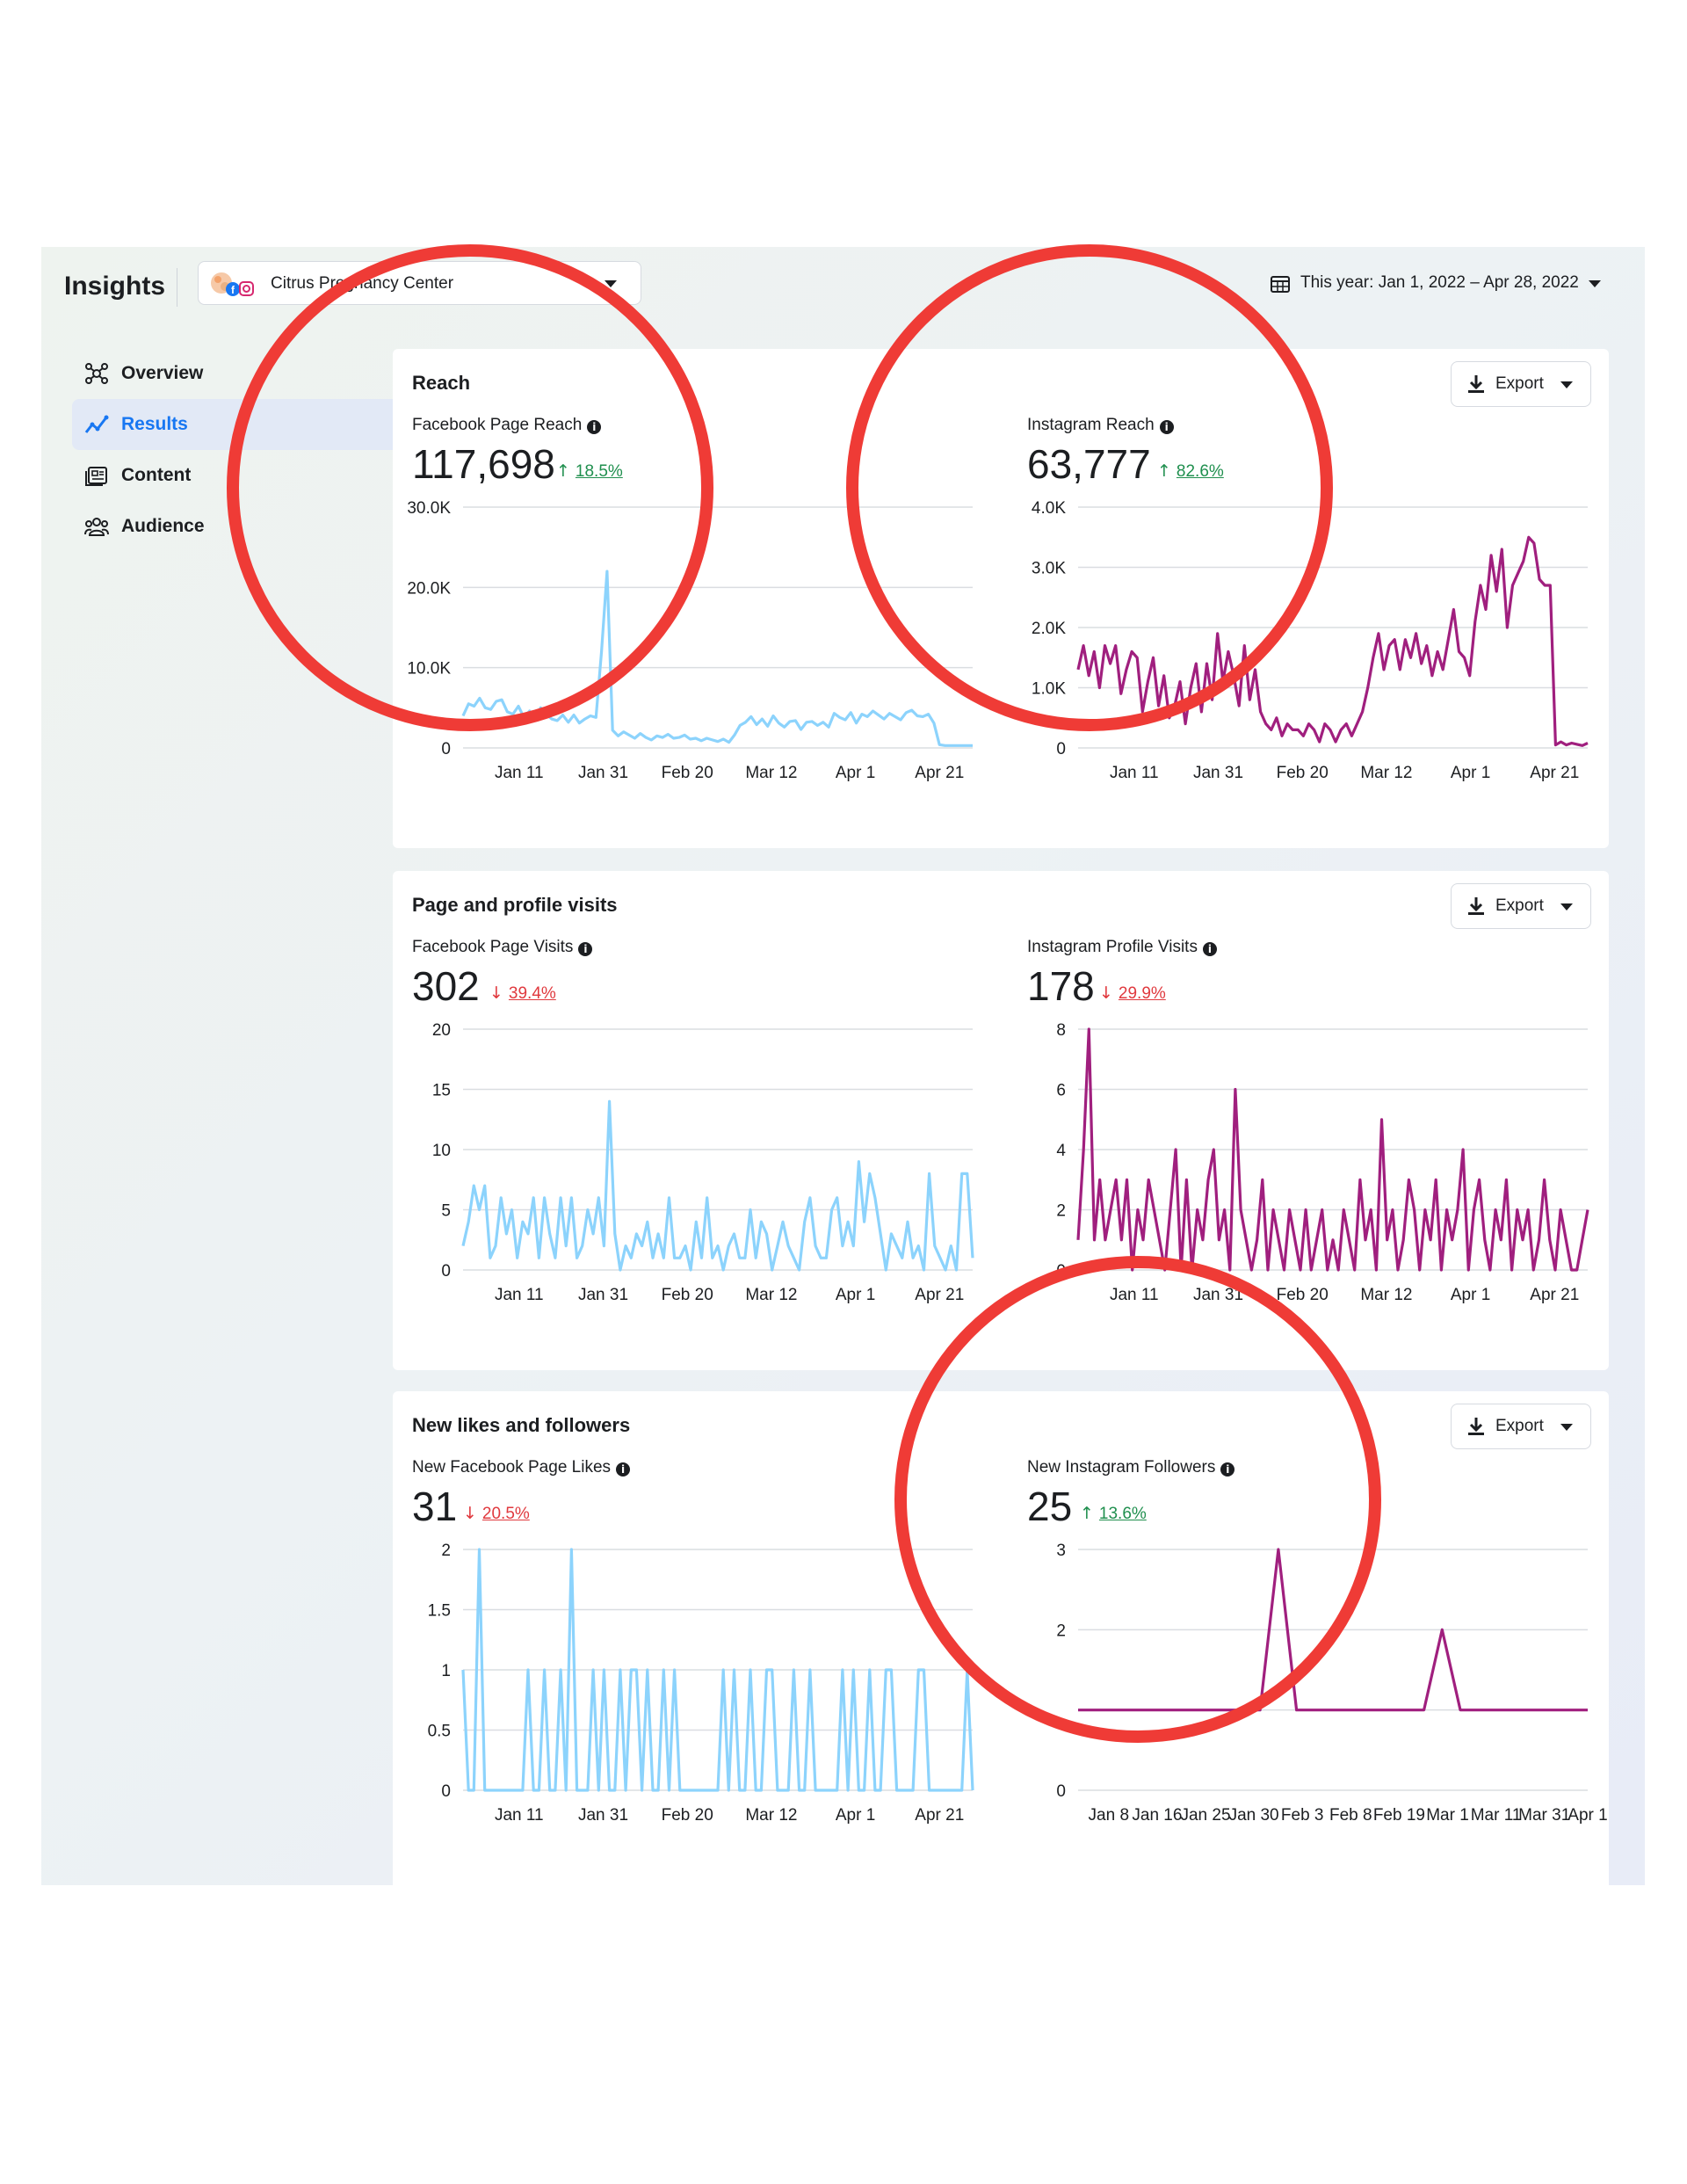  Describe the element at coordinates (238, 475) in the screenshot. I see `sidebar-item-content: Content` at that location.